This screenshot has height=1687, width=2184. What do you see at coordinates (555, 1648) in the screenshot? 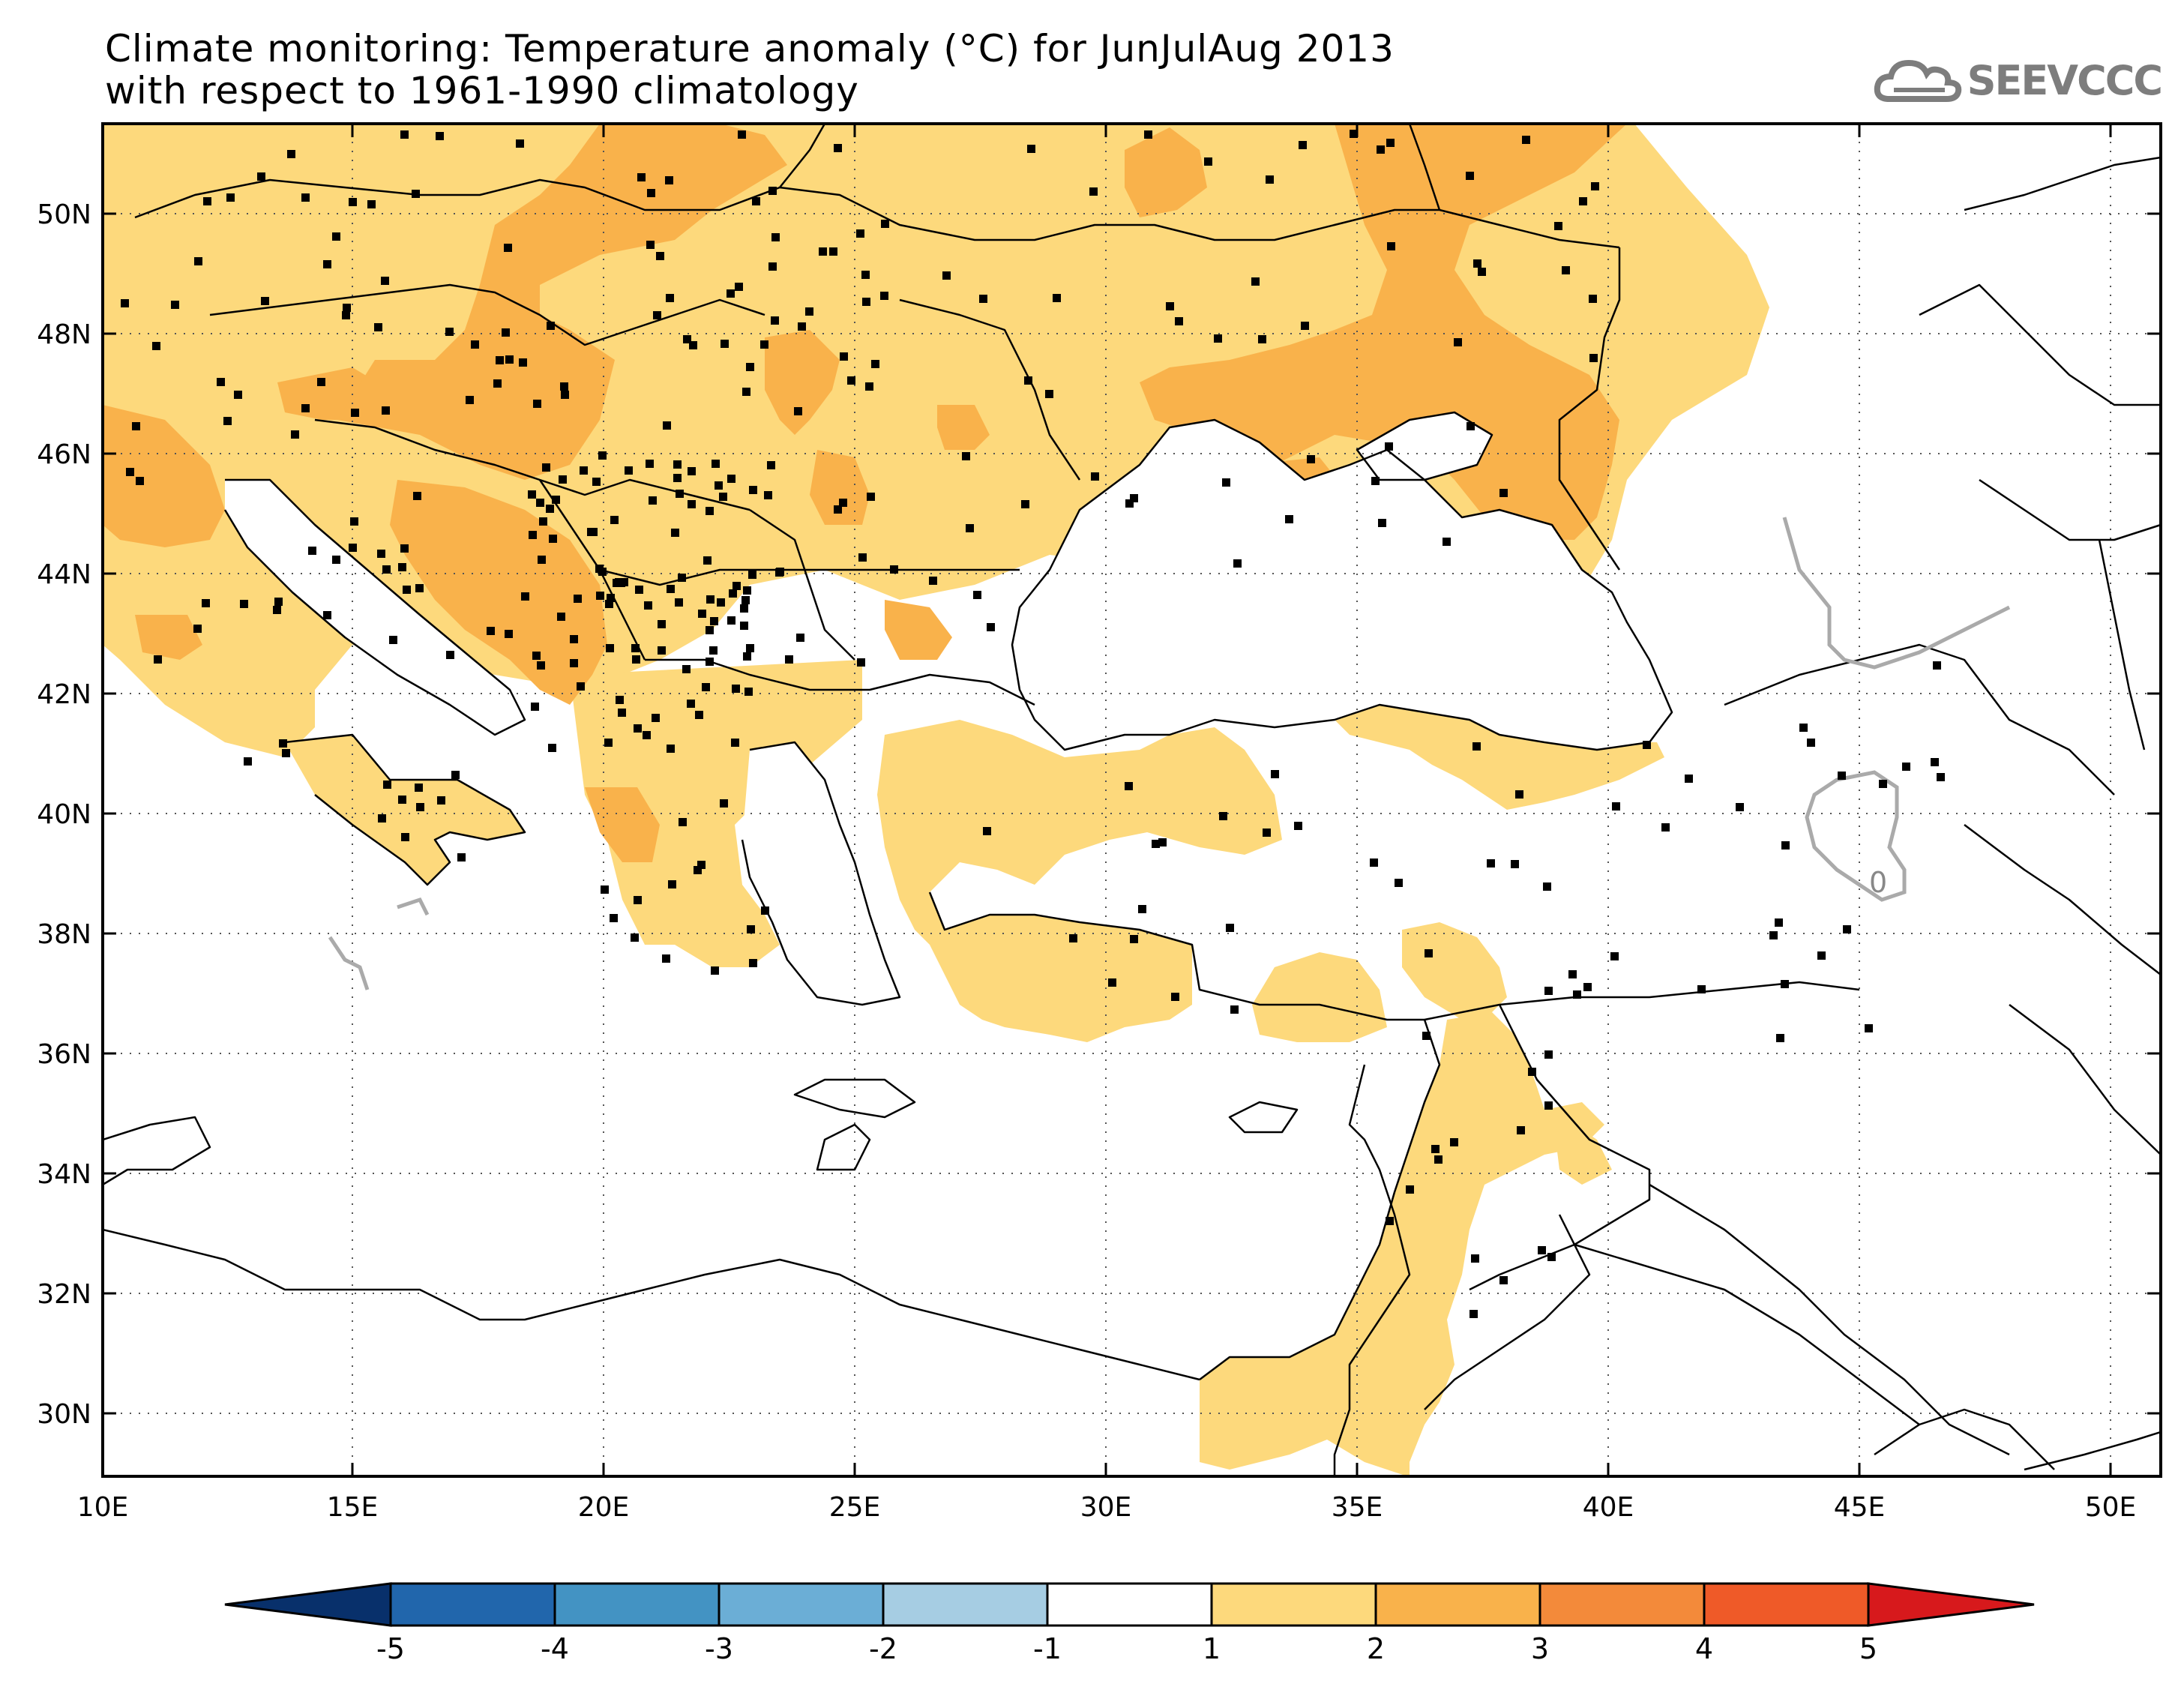
I see `colorbar-label: -4` at bounding box center [555, 1648].